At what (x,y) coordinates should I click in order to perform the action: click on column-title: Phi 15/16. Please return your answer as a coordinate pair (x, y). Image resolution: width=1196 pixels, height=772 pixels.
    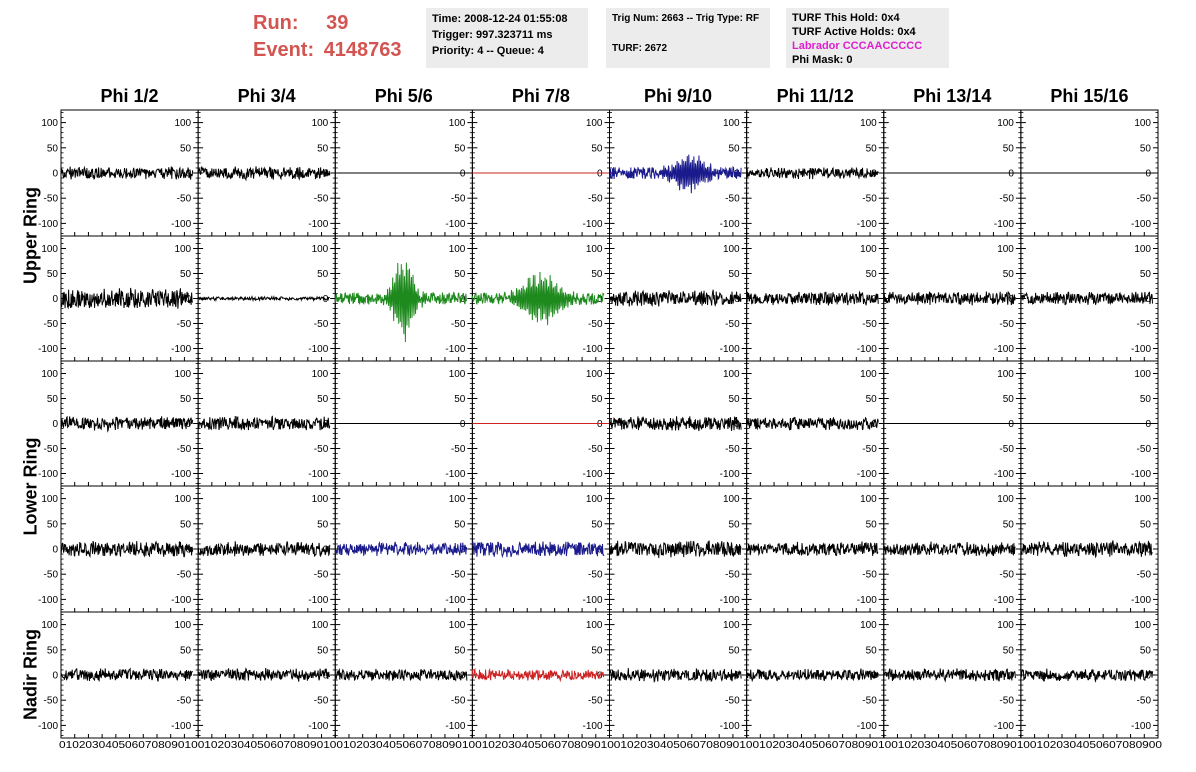
    Looking at the image, I should click on (1089, 96).